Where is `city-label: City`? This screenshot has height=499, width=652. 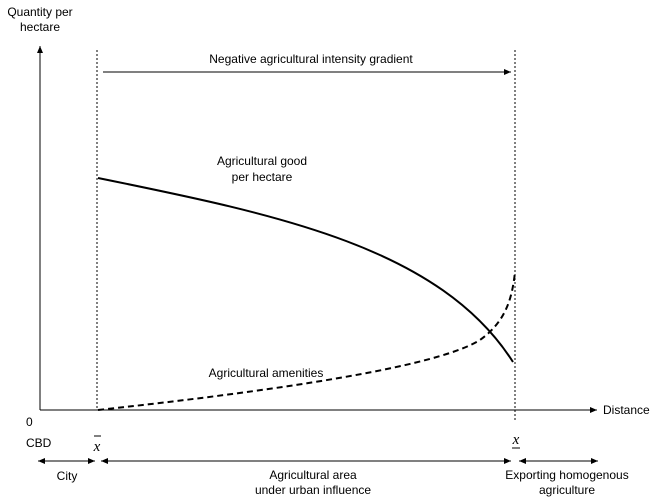
city-label: City is located at coordinates (67, 476).